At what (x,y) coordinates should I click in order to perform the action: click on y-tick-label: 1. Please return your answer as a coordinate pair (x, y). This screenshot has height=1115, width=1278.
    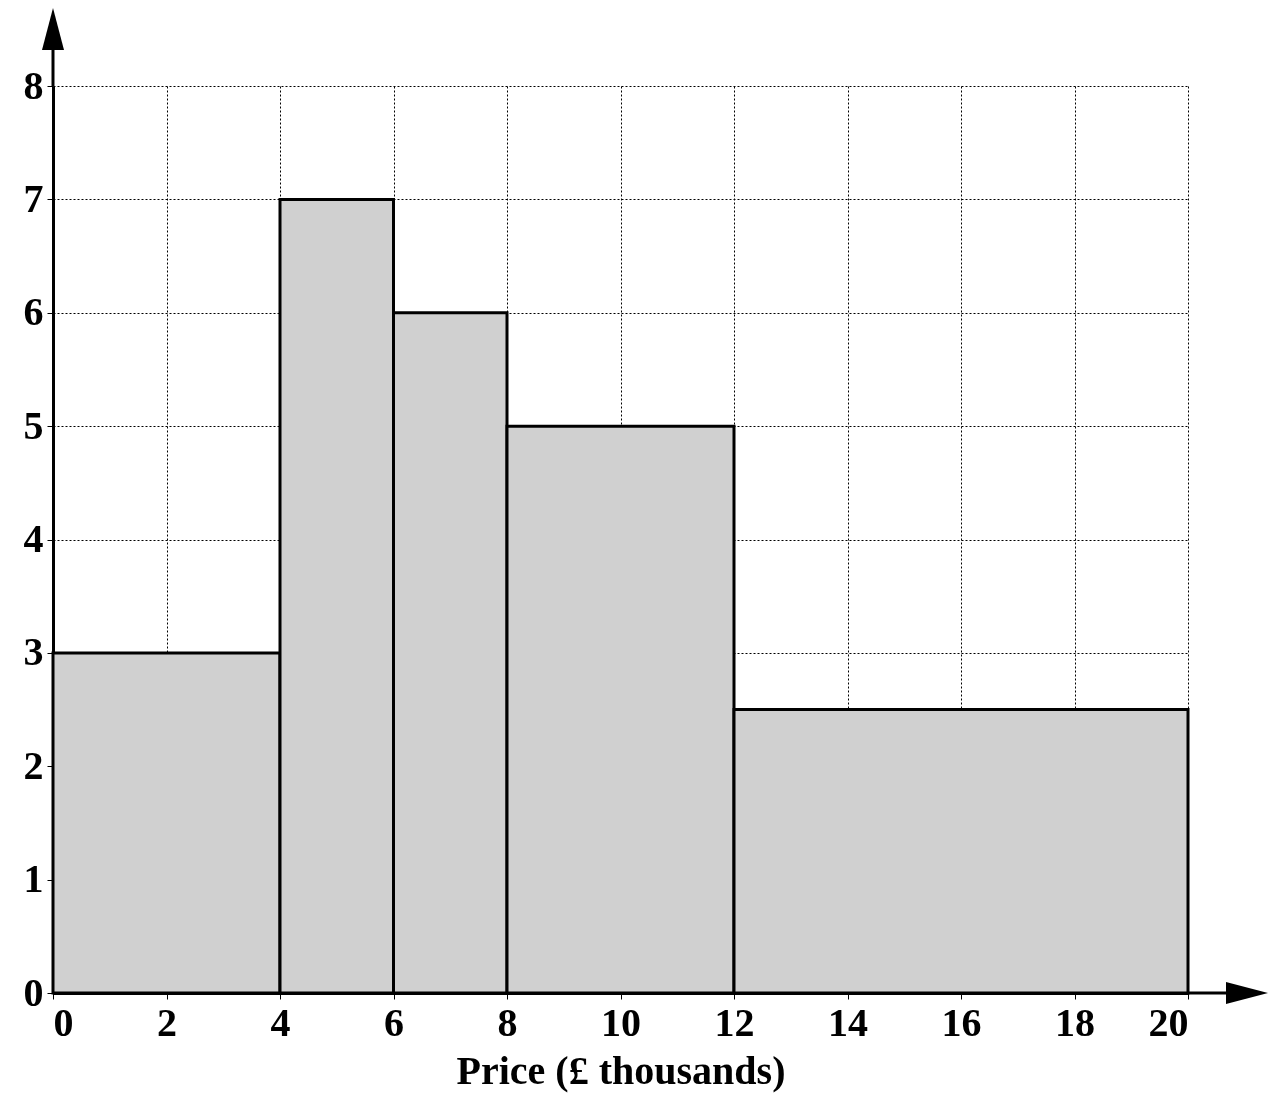
    Looking at the image, I should click on (33, 879).